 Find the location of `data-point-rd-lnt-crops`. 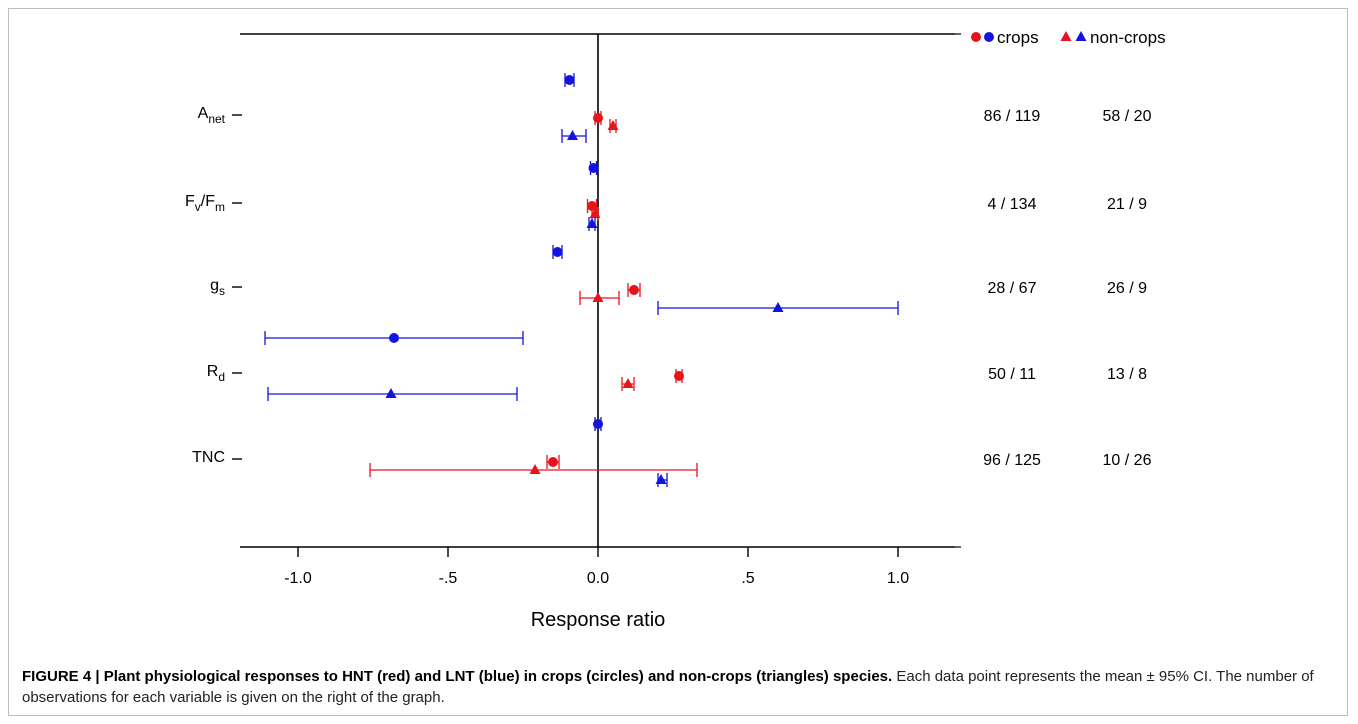

data-point-rd-lnt-crops is located at coordinates (394, 338).